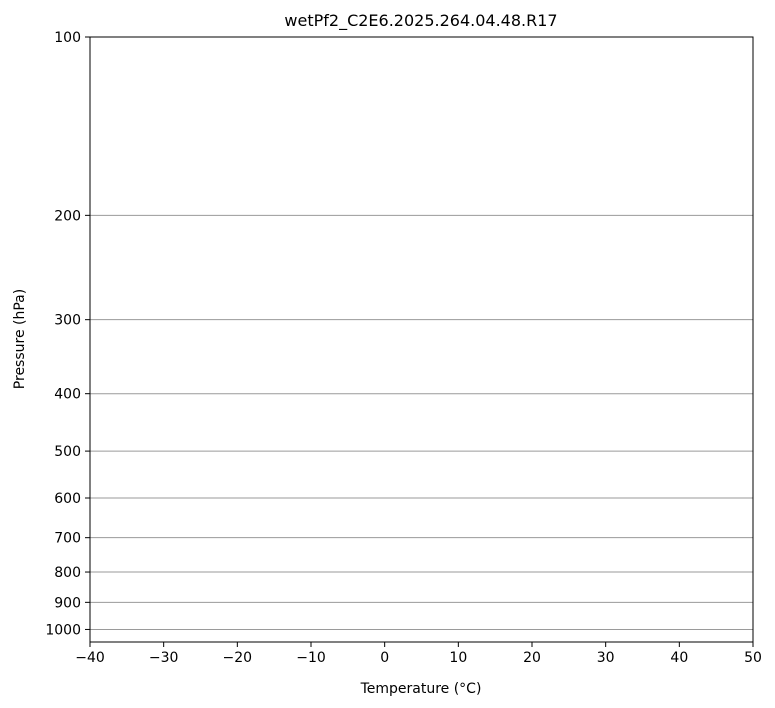  What do you see at coordinates (164, 658) in the screenshot?
I see `x-tick-label: −30` at bounding box center [164, 658].